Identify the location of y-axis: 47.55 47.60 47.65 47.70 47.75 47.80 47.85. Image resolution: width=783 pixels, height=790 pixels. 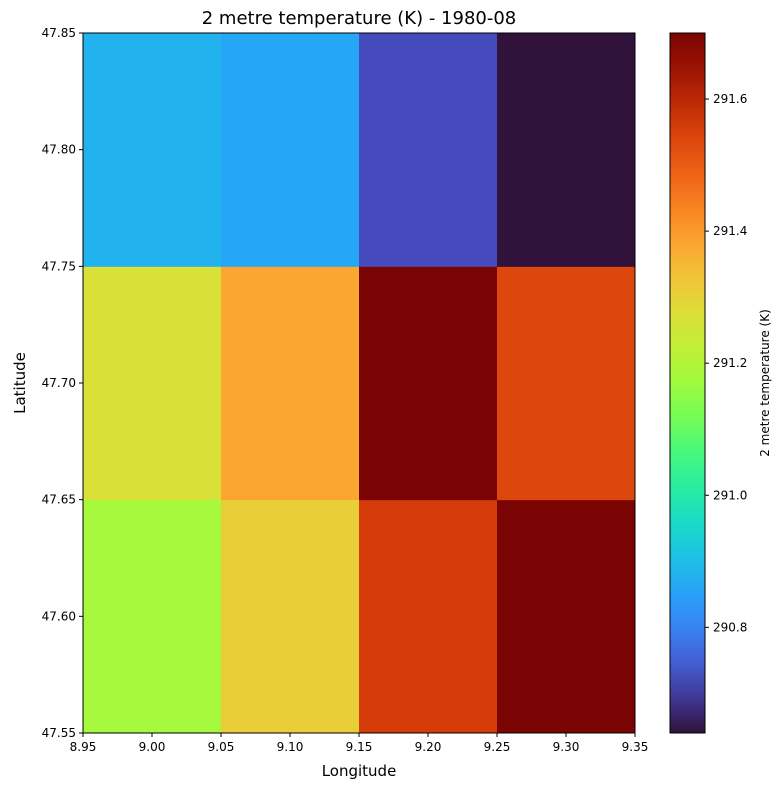
(62, 383).